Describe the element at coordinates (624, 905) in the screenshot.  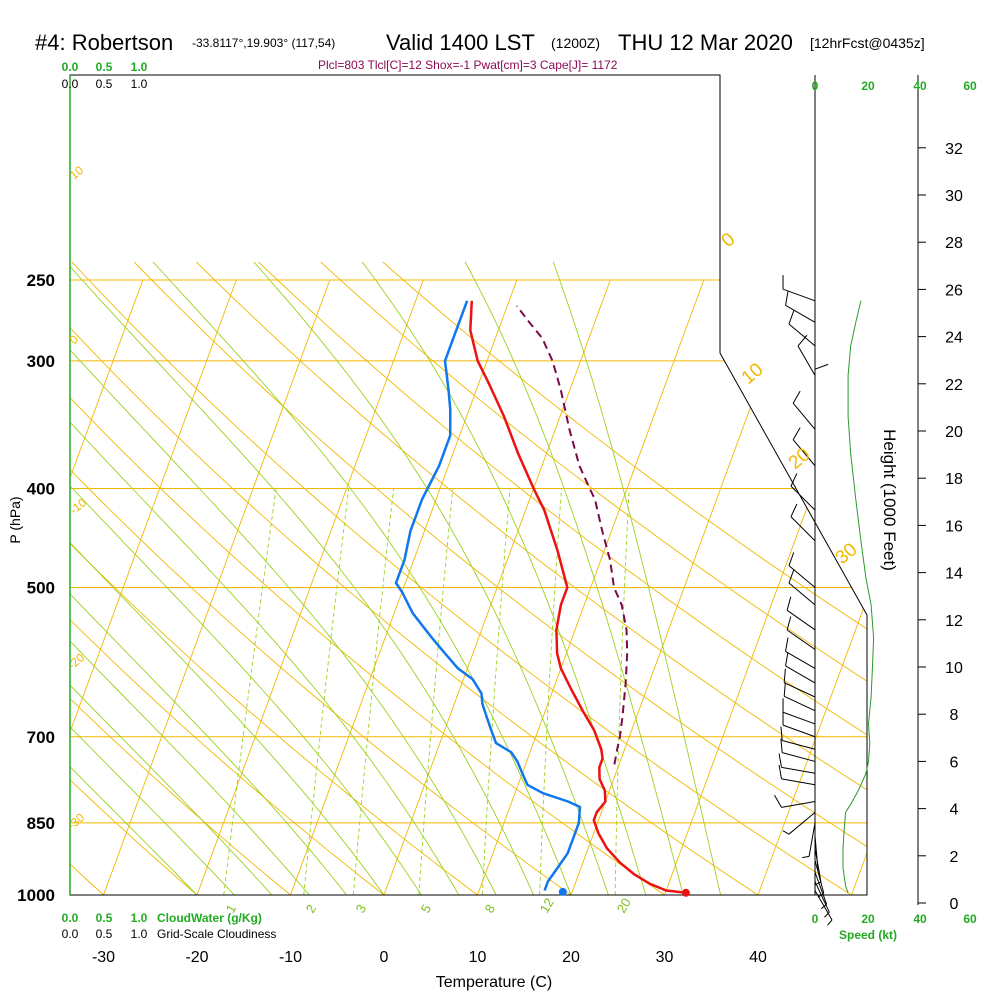
I see `mixing-ratio-label: 20` at that location.